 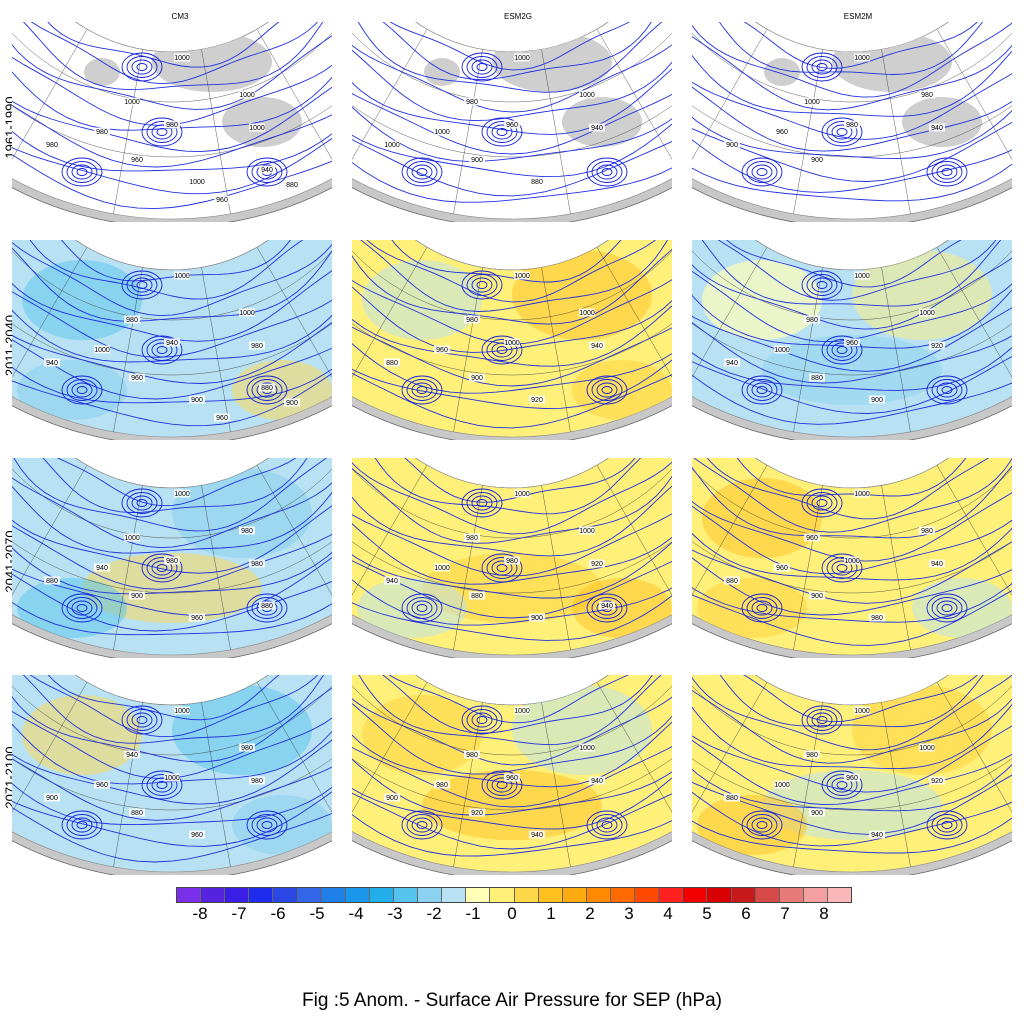 I want to click on map-panel-esm2g-2071-2100: 1000 1000 980 960 980 940 900 920 940, so click(x=512, y=775).